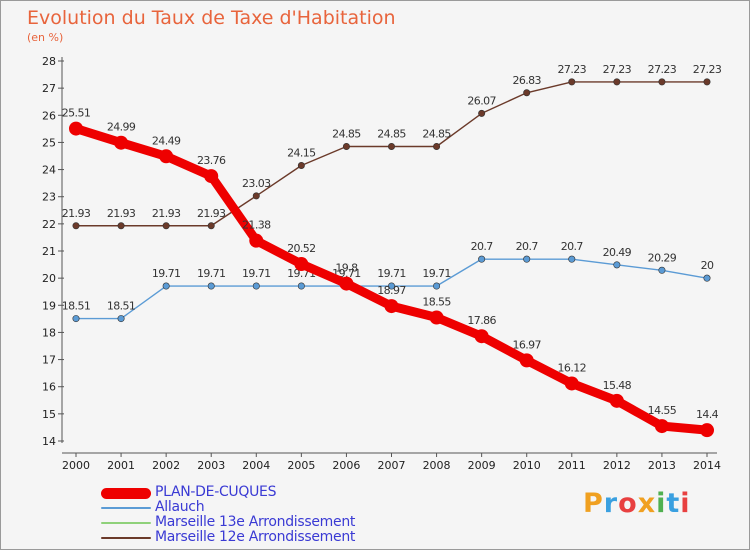 The height and width of the screenshot is (550, 750). I want to click on y-tick-label: 26, so click(49, 115).